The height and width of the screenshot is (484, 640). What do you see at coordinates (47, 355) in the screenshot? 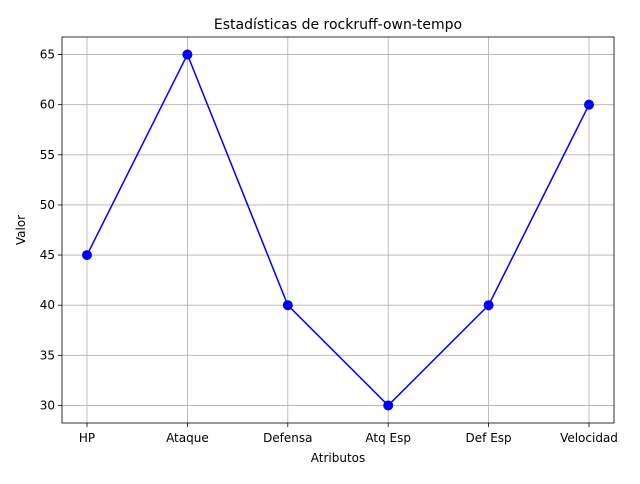
I see `y-tick-label: 35` at bounding box center [47, 355].